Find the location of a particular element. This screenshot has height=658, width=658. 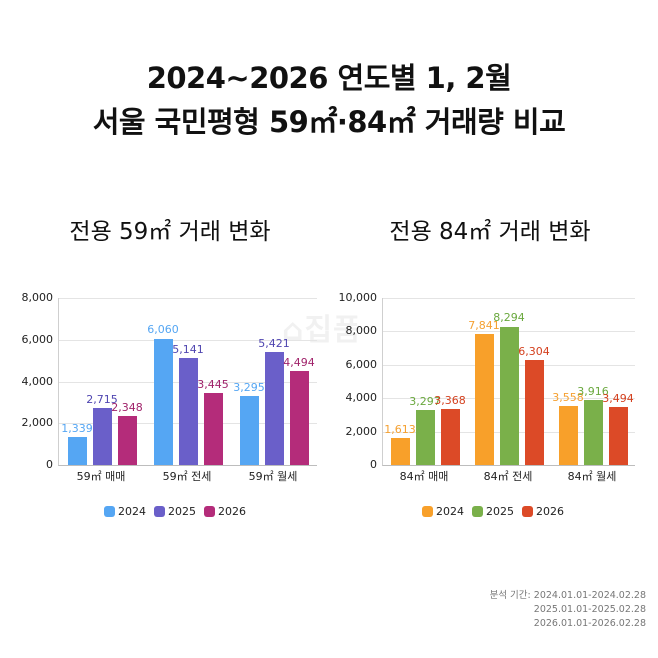

legend-59: 2024 2025 2026 is located at coordinates (175, 511).